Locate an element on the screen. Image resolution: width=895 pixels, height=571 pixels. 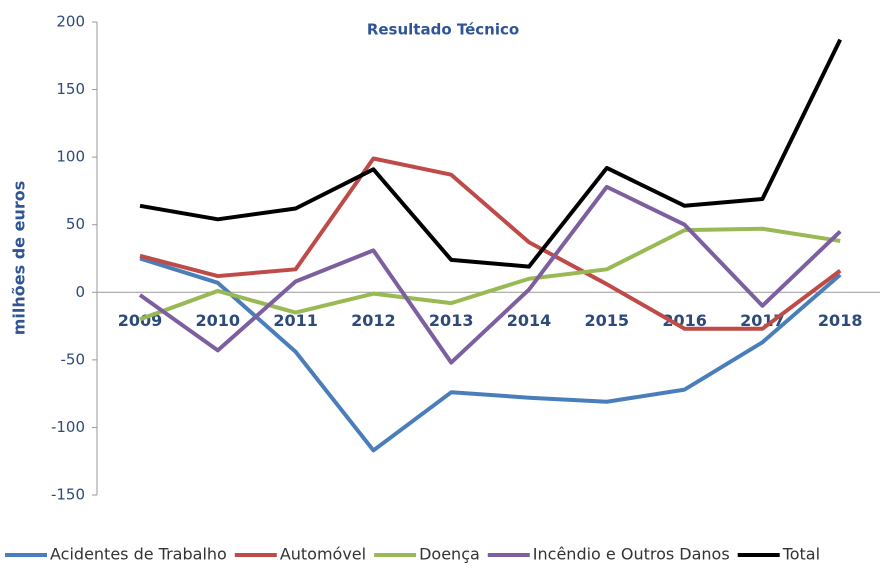
y-tick-label: -50 is located at coordinates (73, 359).